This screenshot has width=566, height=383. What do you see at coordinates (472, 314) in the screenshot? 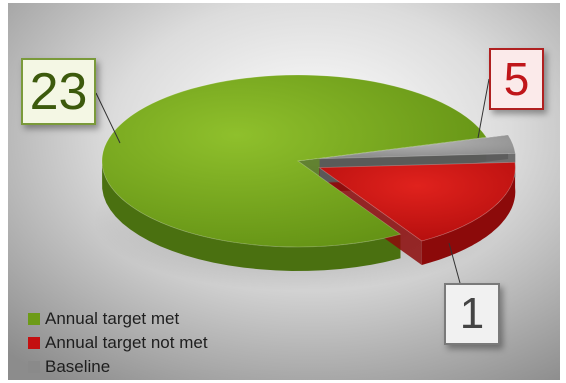
I see `data-label-baseline: 1` at bounding box center [472, 314].